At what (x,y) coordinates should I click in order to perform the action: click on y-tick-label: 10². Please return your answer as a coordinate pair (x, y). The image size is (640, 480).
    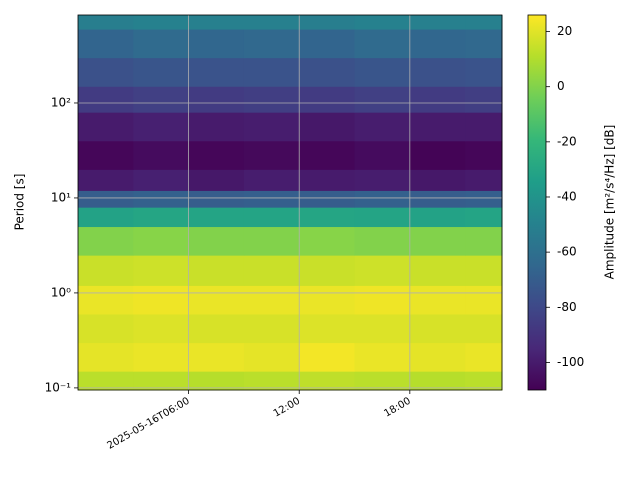
    Looking at the image, I should click on (61, 102).